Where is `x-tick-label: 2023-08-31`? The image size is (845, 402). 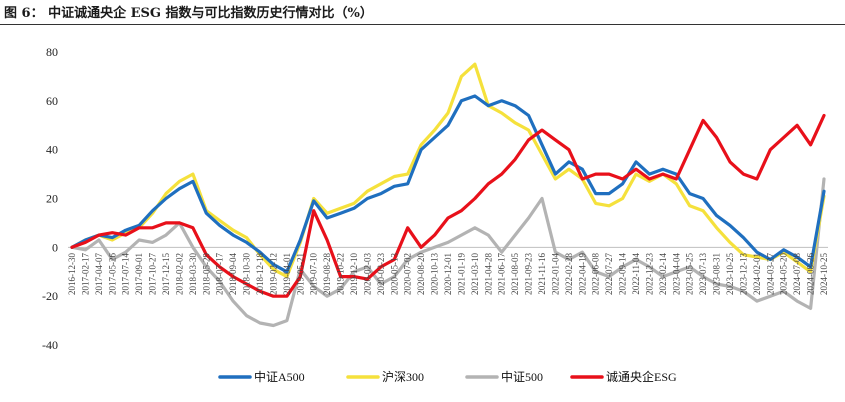
x-tick-label: 2023-08-31 is located at coordinates (717, 274).